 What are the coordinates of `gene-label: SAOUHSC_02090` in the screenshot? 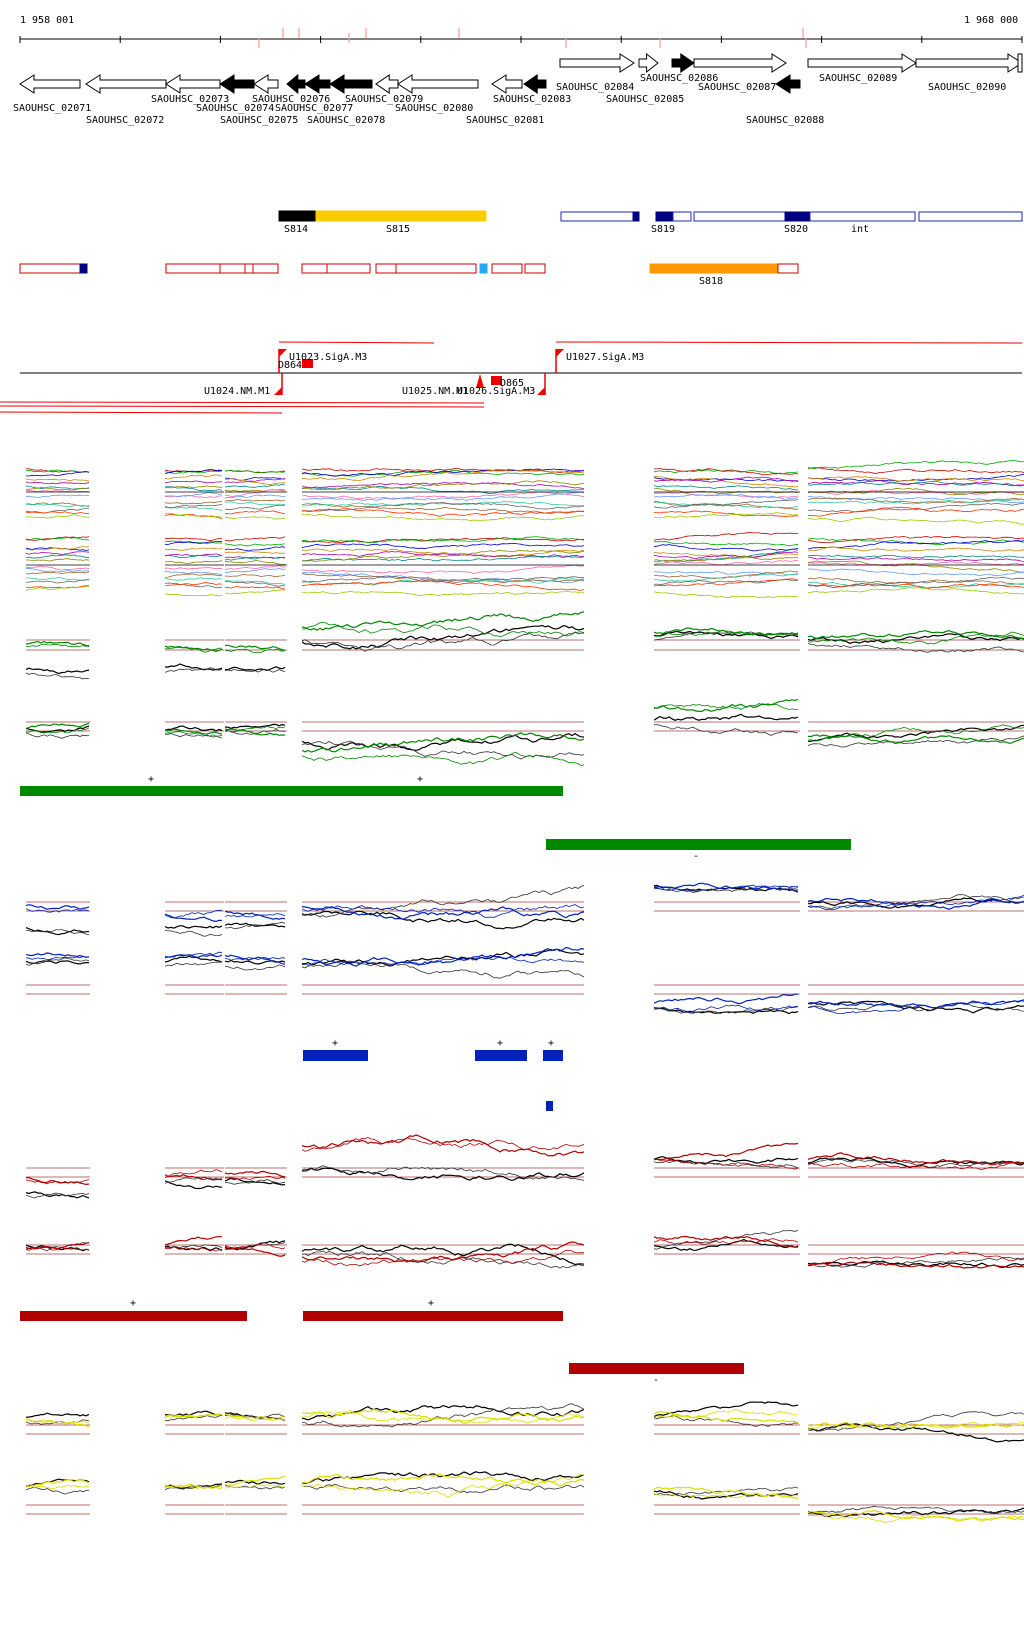 It's located at (967, 87).